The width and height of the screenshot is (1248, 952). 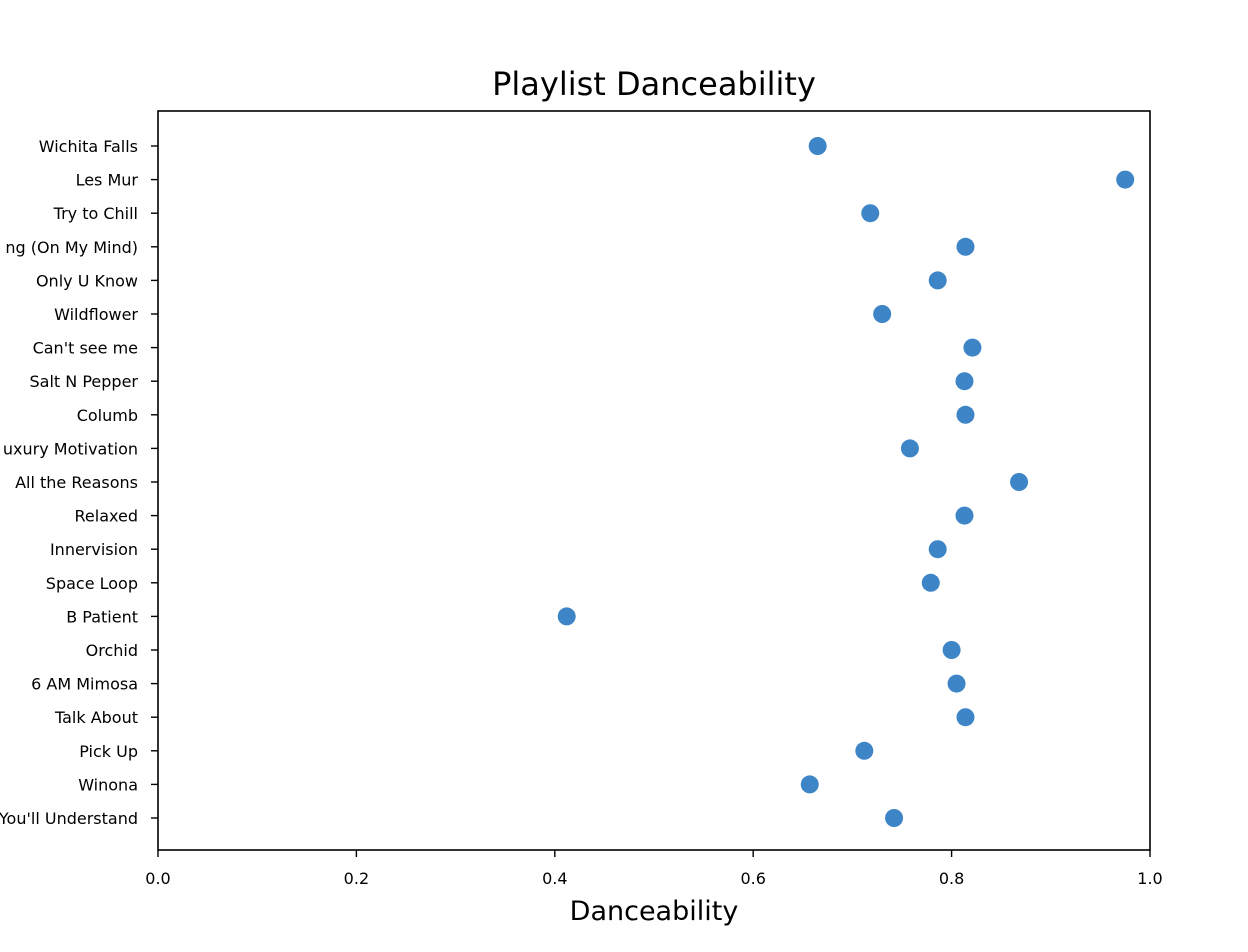 What do you see at coordinates (96, 314) in the screenshot?
I see `y-tick-label: Wildflower` at bounding box center [96, 314].